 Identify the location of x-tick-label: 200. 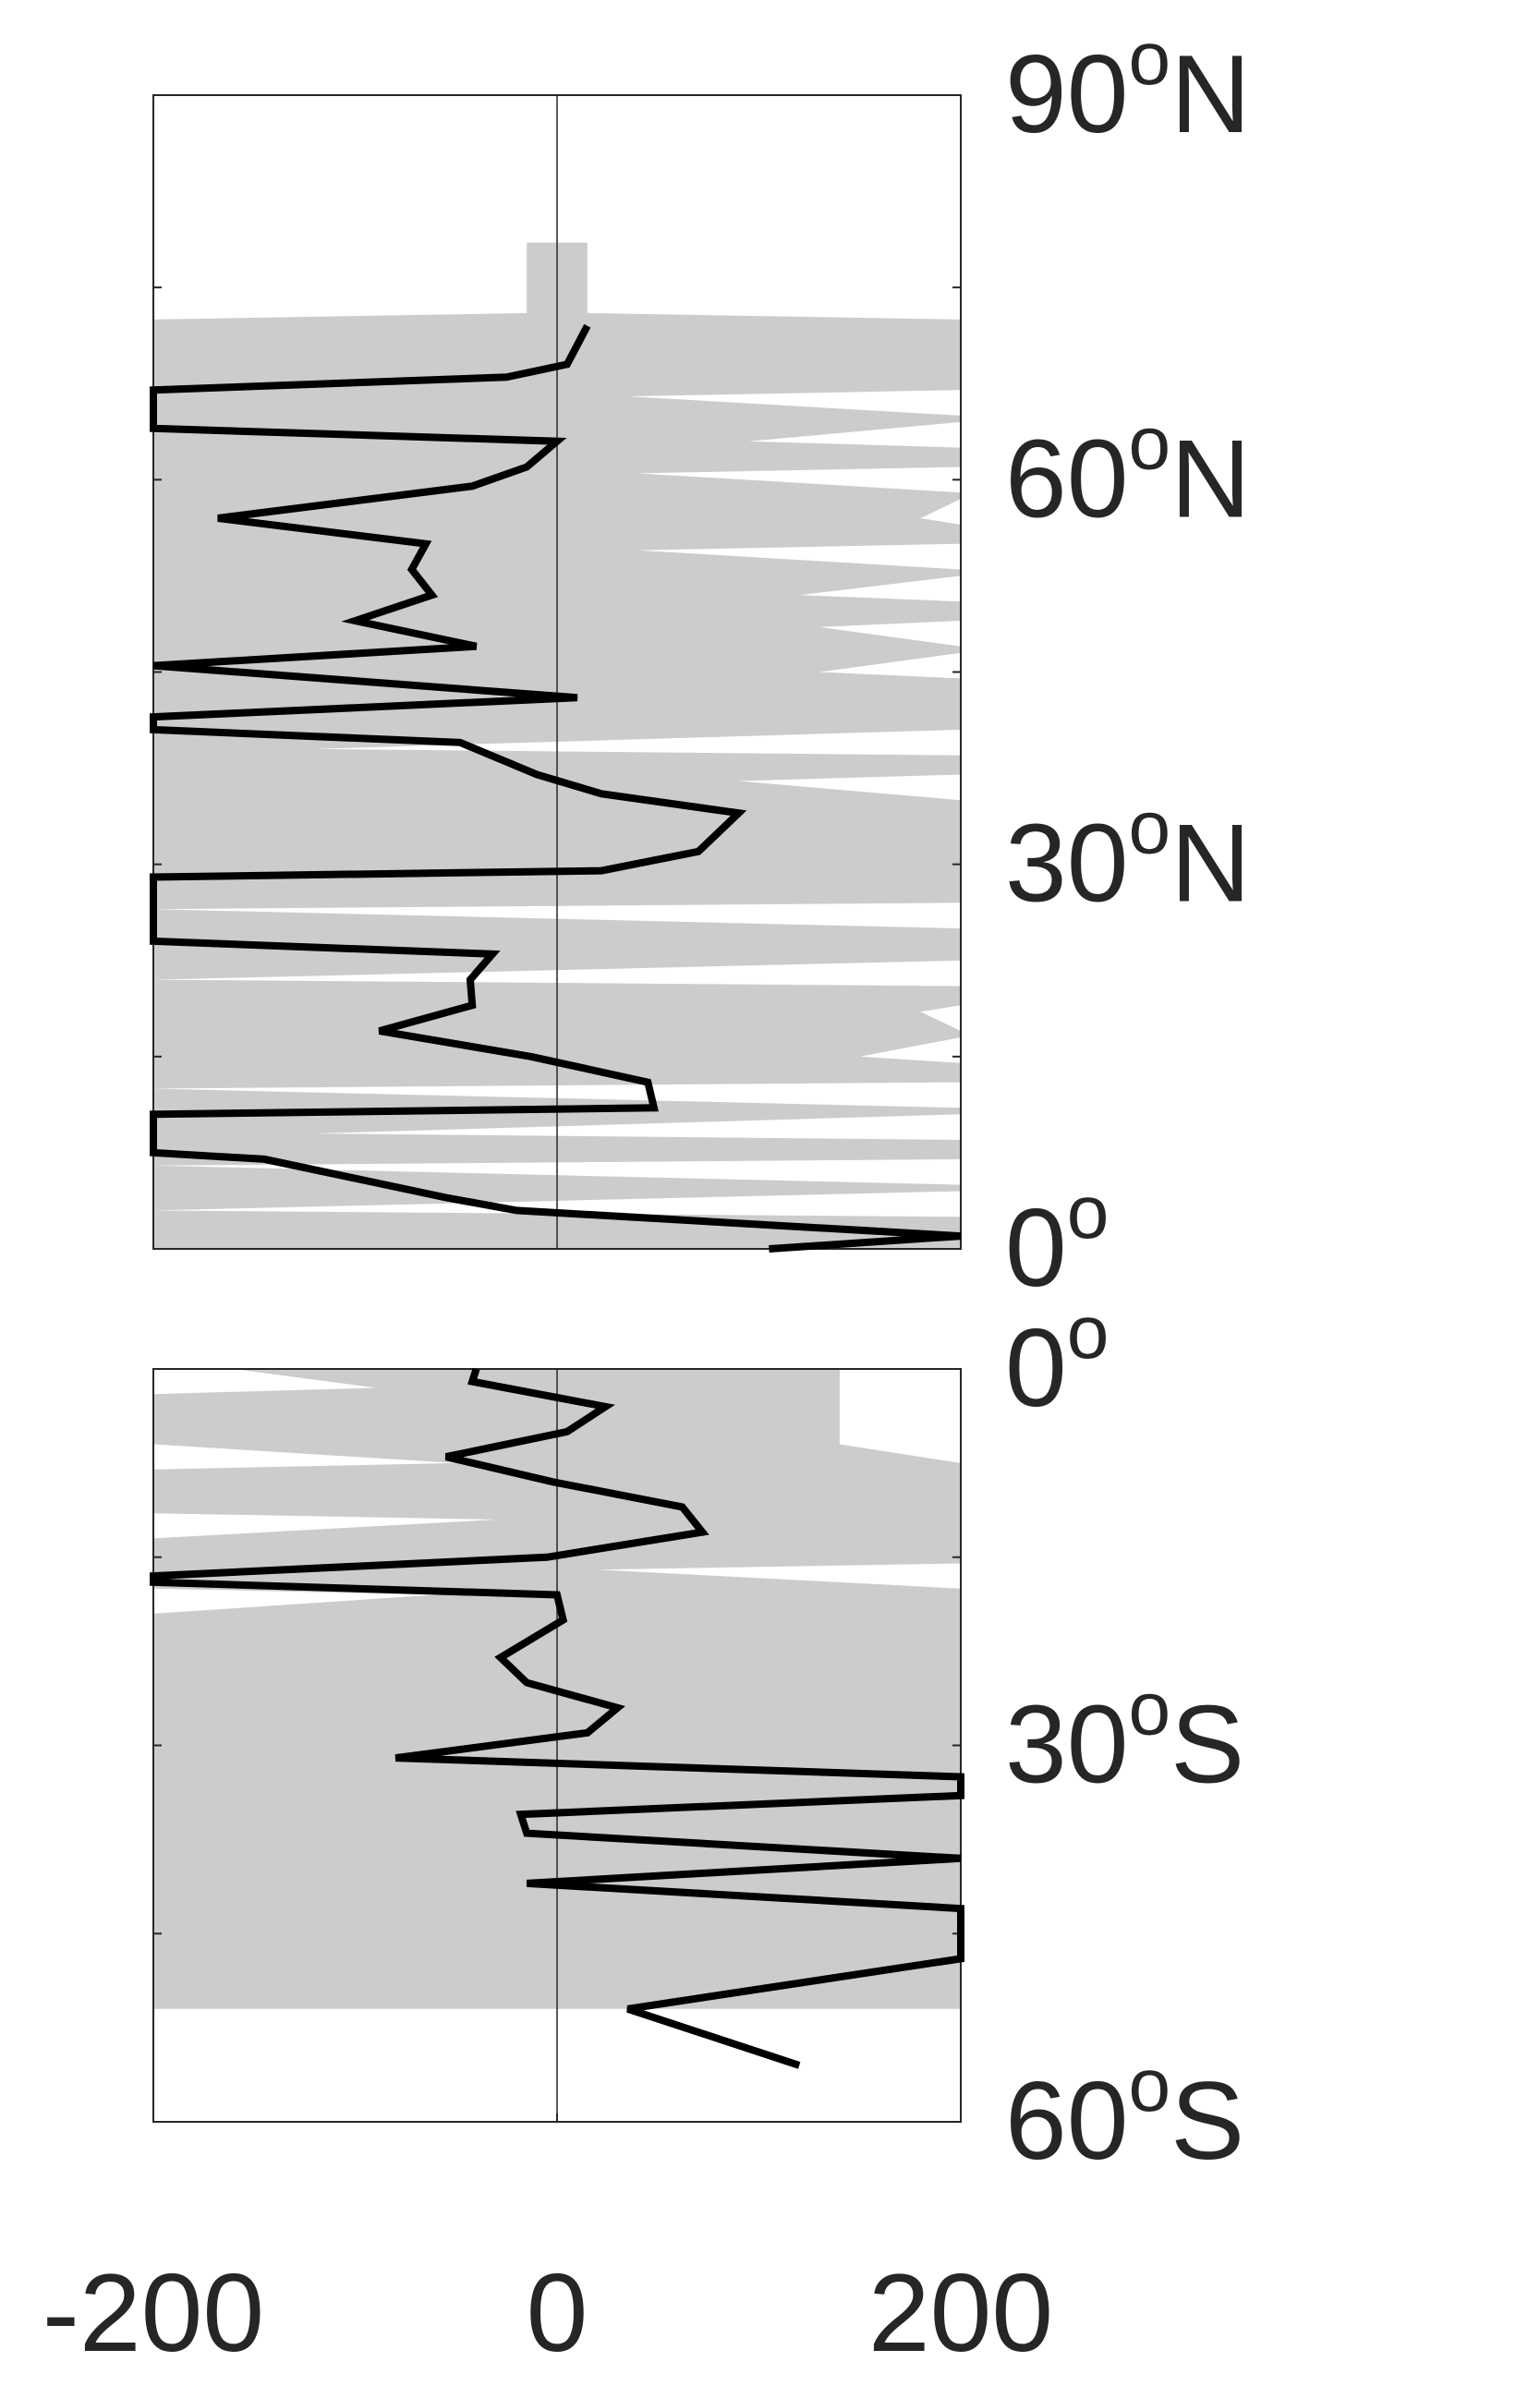
(961, 2313).